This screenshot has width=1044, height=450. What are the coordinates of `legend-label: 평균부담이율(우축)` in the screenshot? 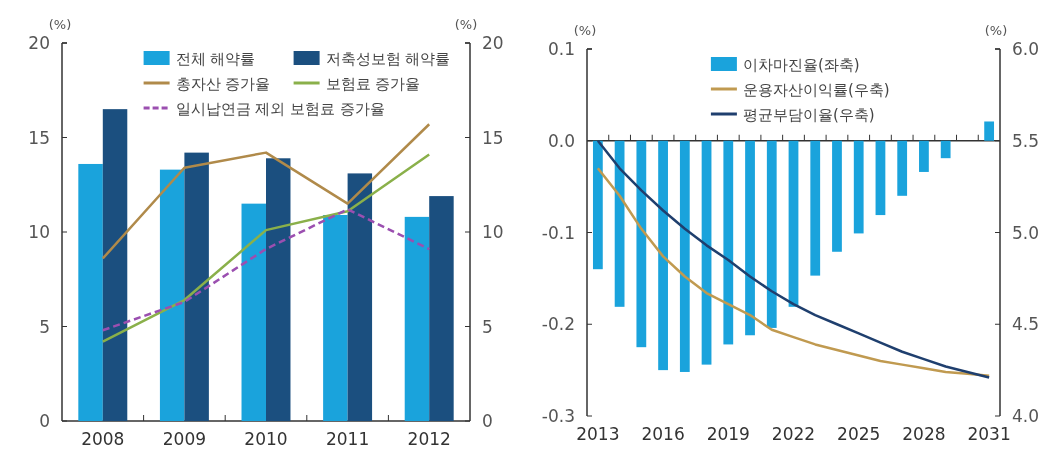 It's located at (808, 115).